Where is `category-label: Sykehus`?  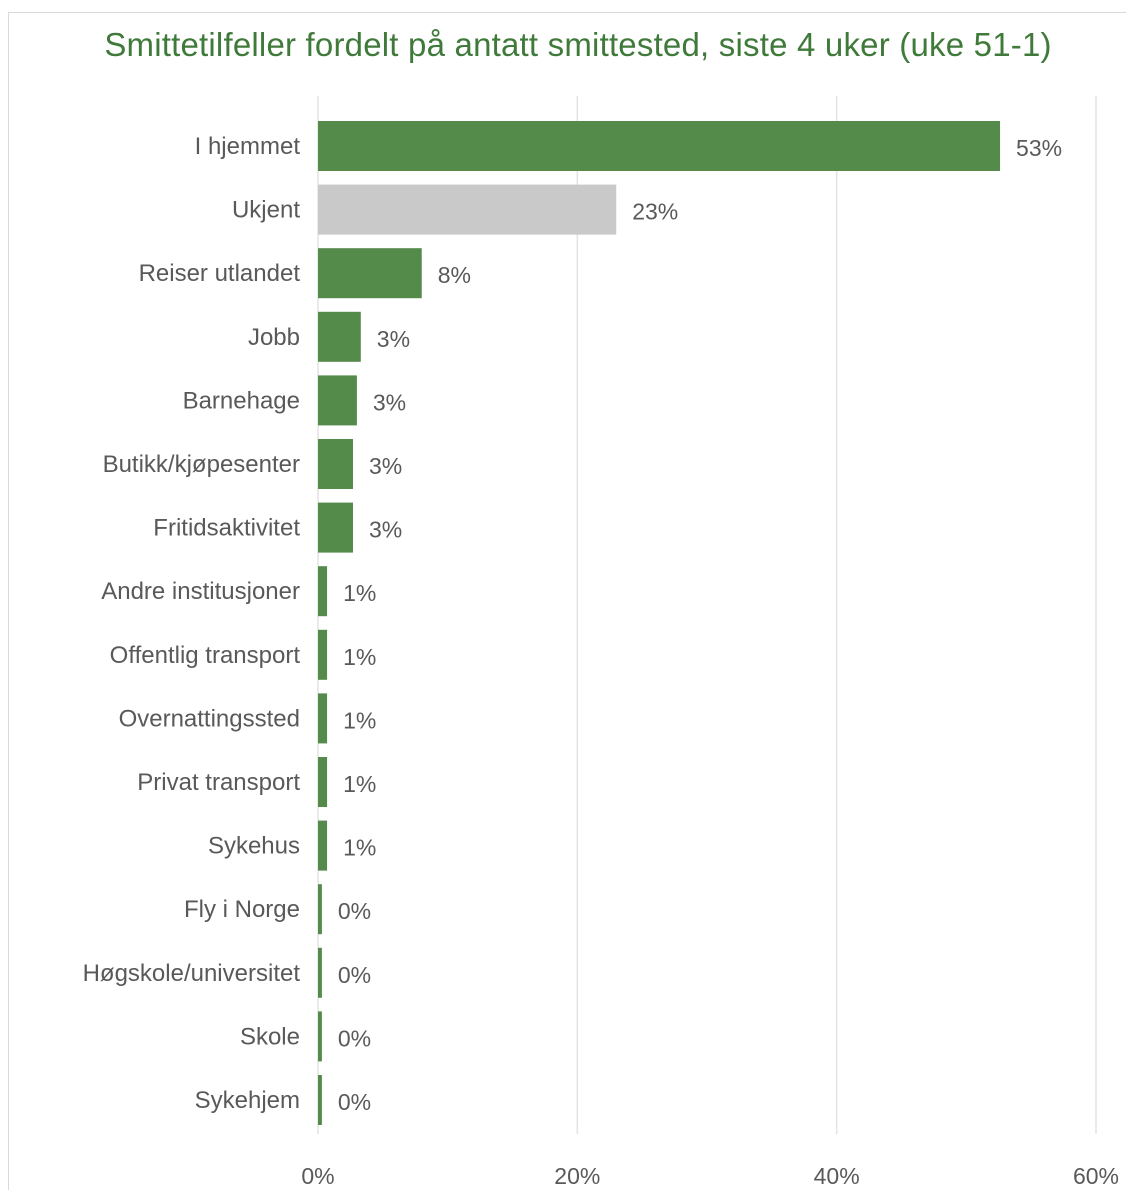 category-label: Sykehus is located at coordinates (254, 846).